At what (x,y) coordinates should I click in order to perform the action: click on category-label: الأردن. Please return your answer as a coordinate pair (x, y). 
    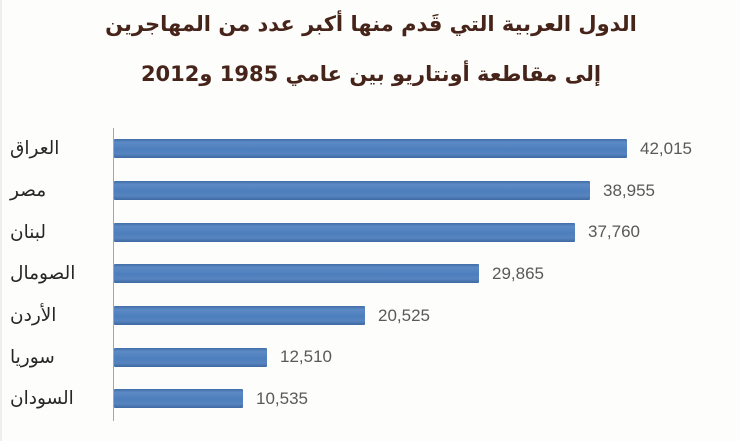
    Looking at the image, I should click on (33, 316).